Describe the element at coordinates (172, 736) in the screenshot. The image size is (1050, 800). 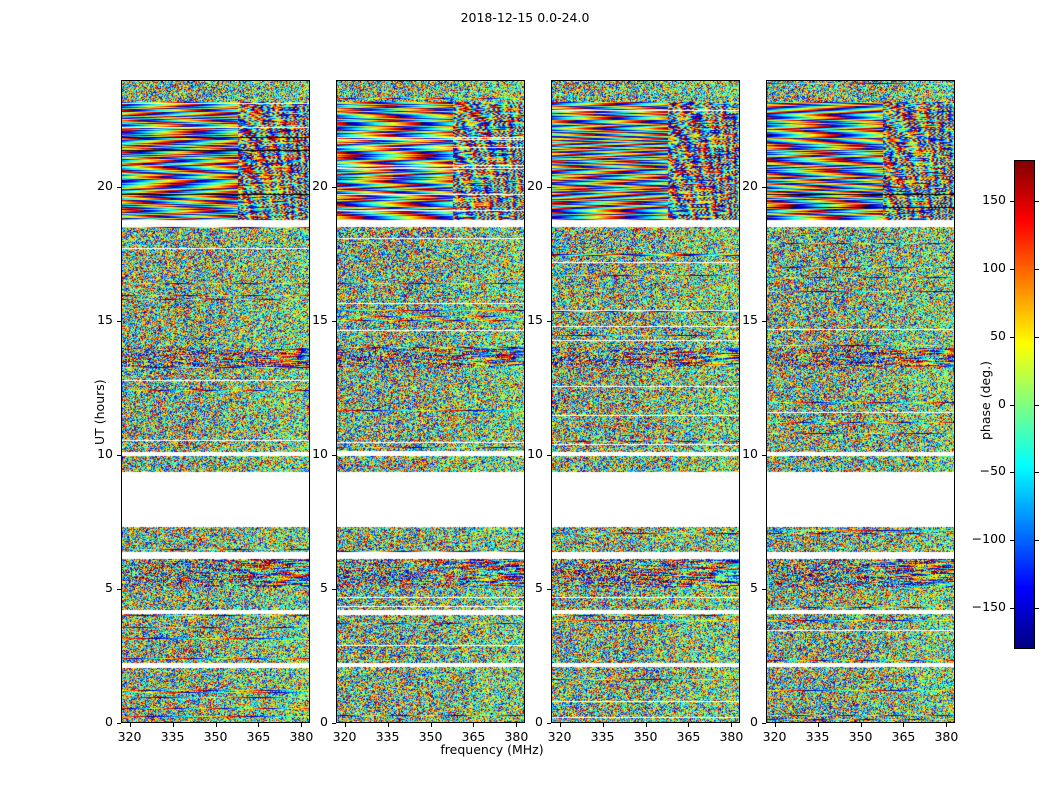
I see `x-tick-label-xx-1: 335` at that location.